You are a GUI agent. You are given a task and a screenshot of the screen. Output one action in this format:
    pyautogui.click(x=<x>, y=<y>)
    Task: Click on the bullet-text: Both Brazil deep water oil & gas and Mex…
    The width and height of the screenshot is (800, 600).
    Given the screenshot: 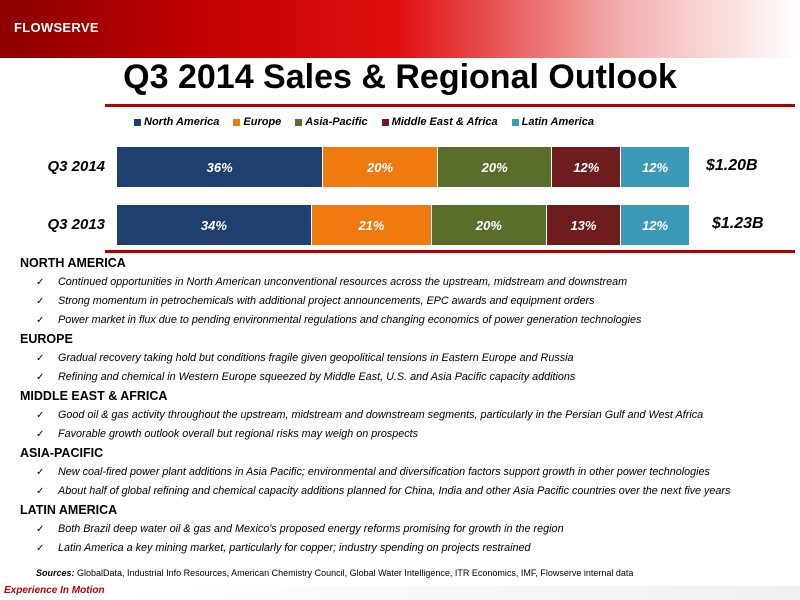 What is the action you would take?
    pyautogui.click(x=311, y=529)
    